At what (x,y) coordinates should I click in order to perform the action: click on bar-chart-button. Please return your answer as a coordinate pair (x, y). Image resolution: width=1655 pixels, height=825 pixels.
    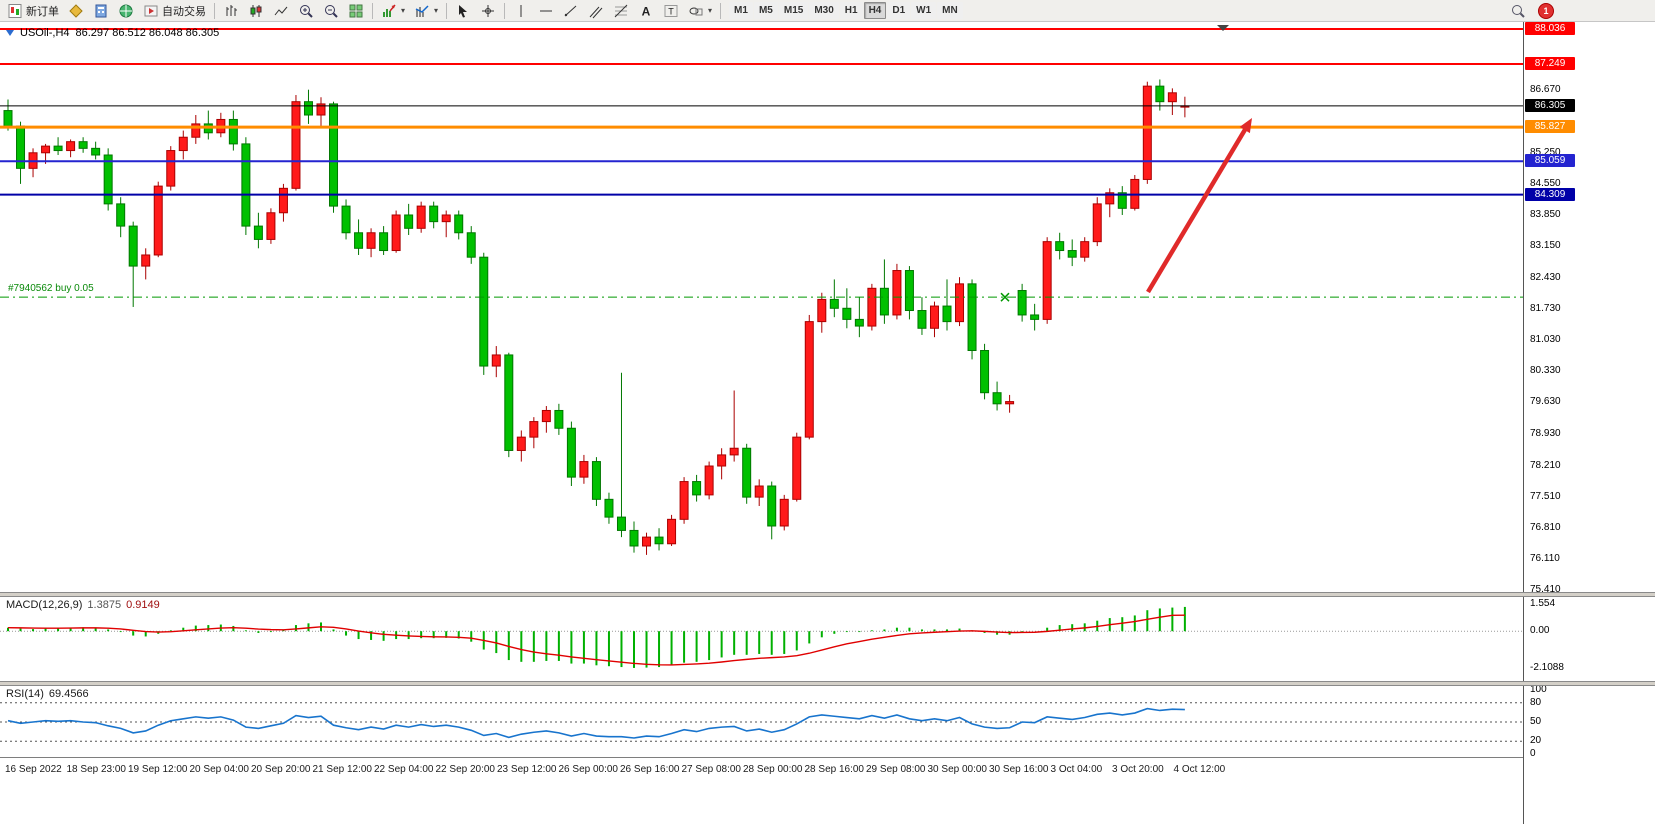
    Looking at the image, I should click on (231, 11).